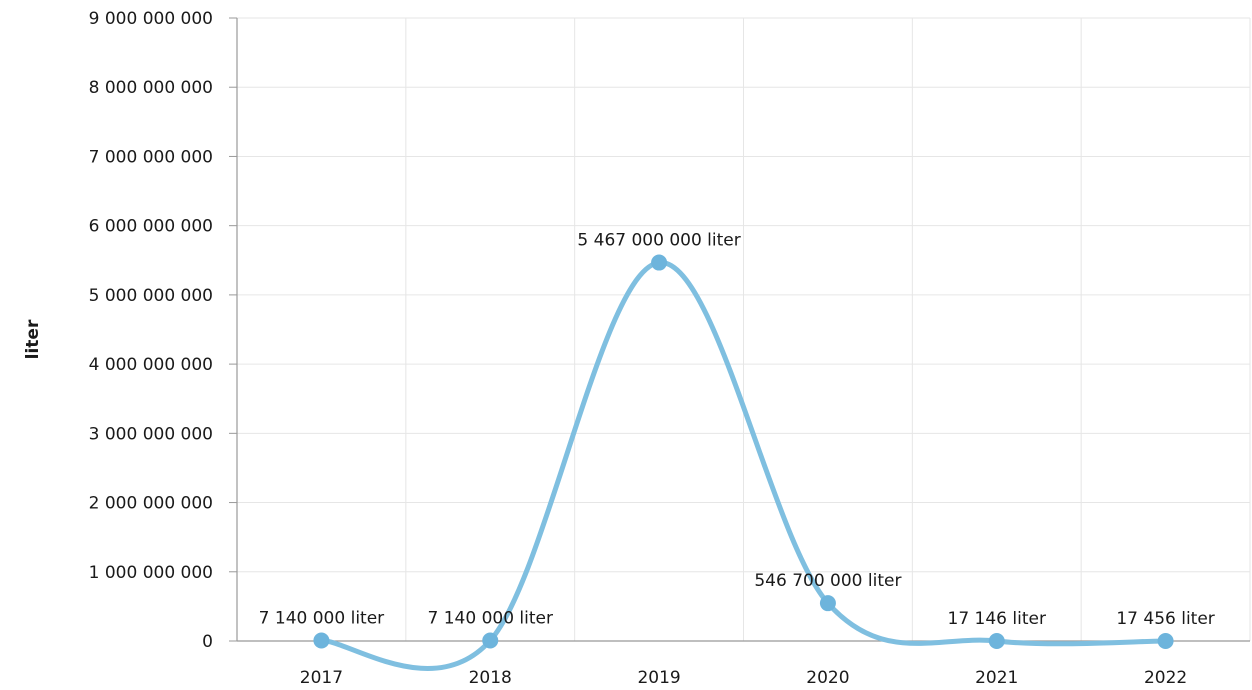 Image resolution: width=1252 pixels, height=690 pixels. I want to click on y-tick-label: 6 000 000 000, so click(151, 227).